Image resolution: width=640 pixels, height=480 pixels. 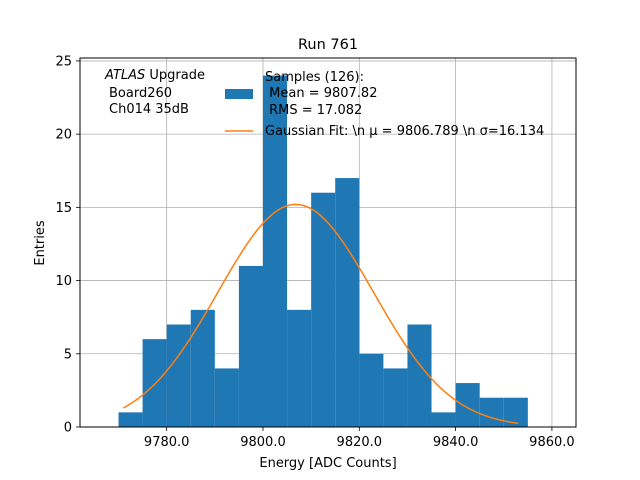 What do you see at coordinates (314, 77) in the screenshot?
I see `legend-hist-line1: Samples (126):` at bounding box center [314, 77].